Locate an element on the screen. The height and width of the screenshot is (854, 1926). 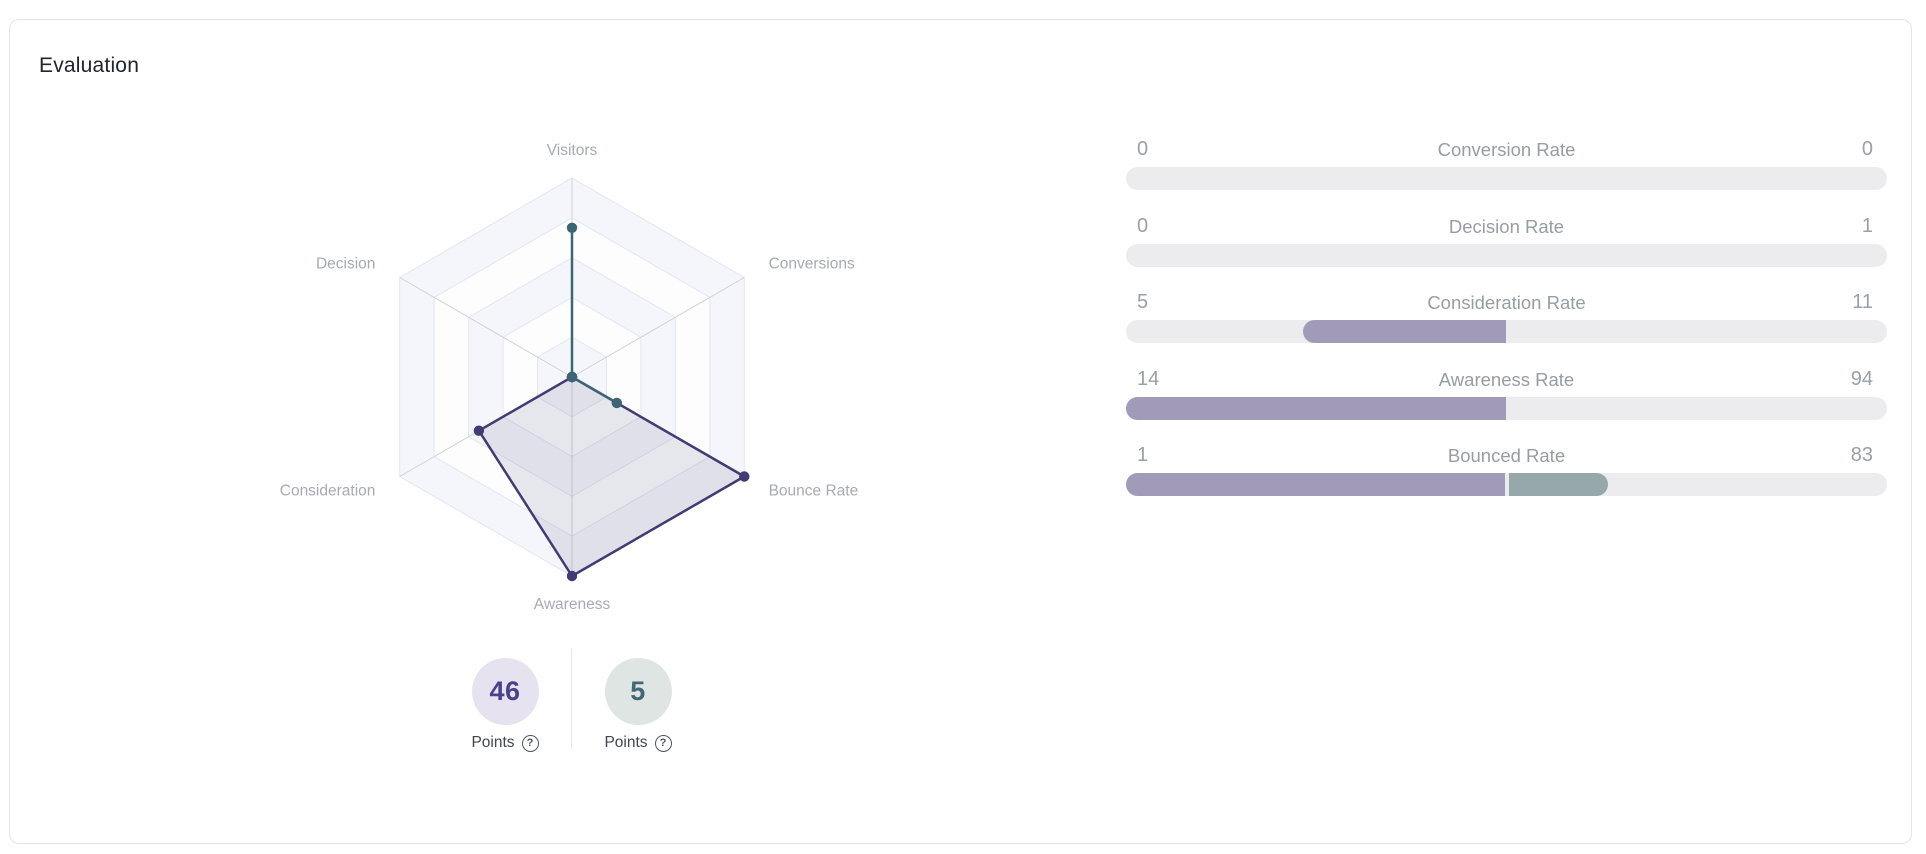
points-value-secondary: 5 is located at coordinates (638, 691).